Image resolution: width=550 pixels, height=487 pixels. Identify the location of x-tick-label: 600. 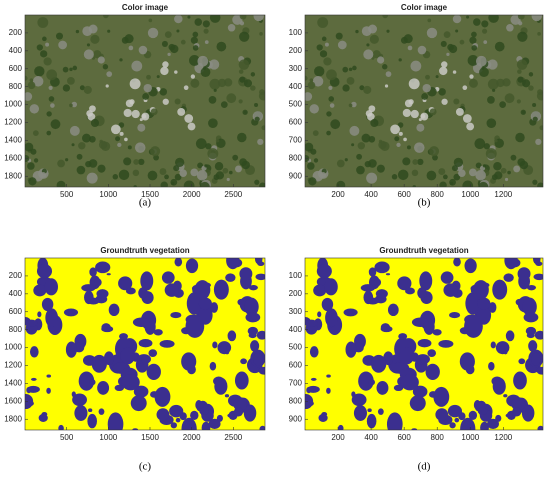
(404, 194).